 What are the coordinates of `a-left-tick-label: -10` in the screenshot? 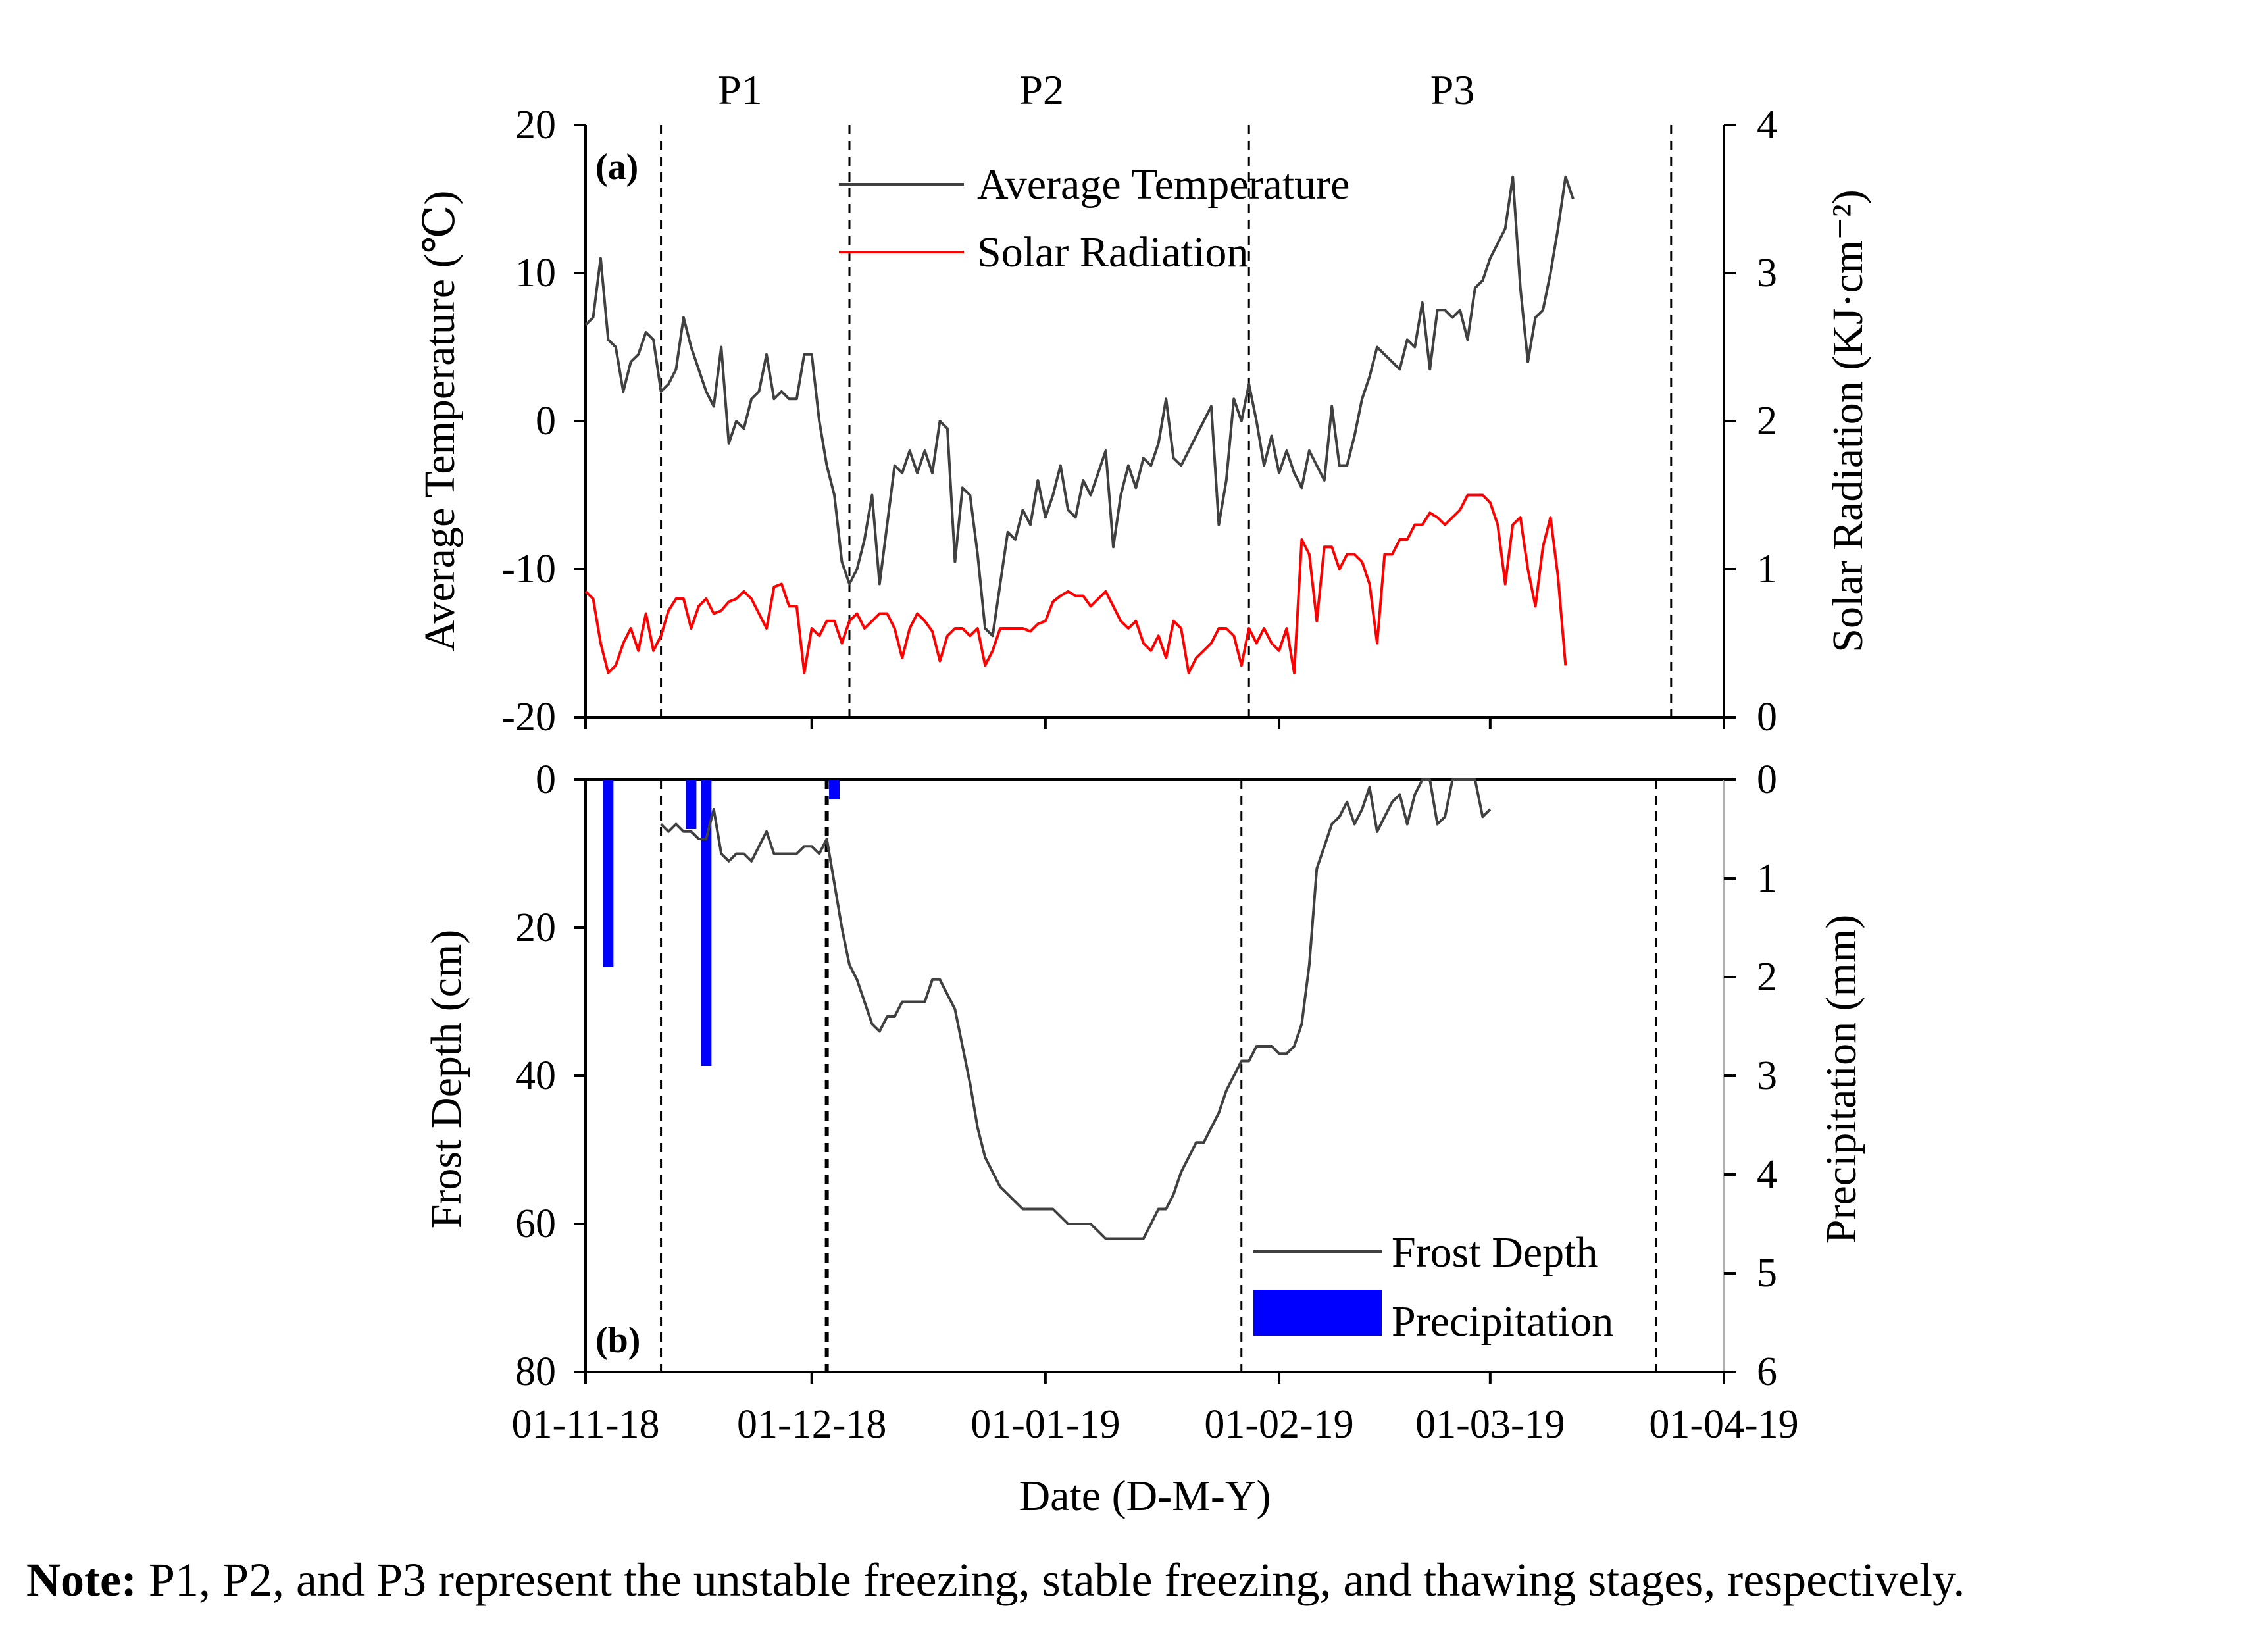 It's located at (528, 569).